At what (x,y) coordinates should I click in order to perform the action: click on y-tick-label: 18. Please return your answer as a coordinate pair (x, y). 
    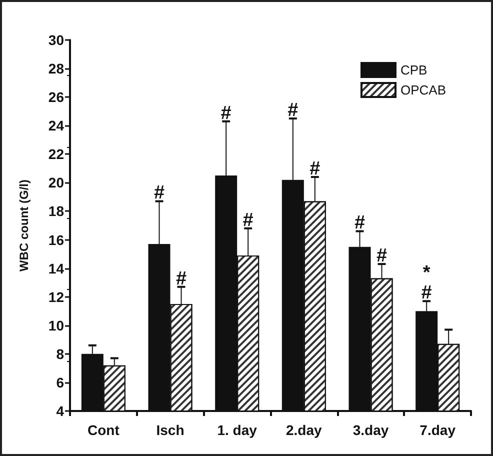
    Looking at the image, I should click on (56, 211).